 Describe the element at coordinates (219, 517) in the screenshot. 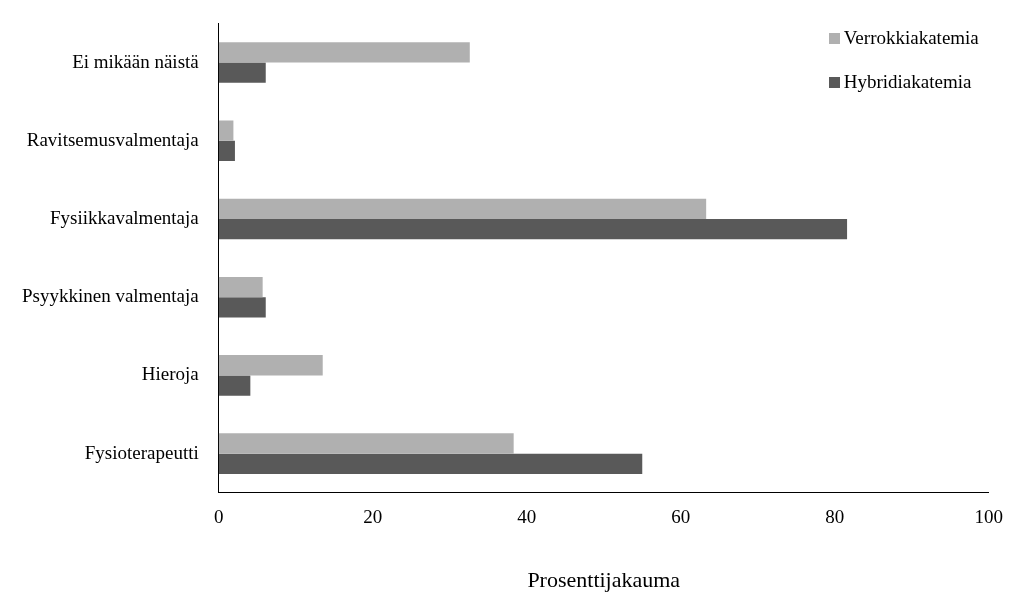

I see `x-tick-label: 0` at that location.